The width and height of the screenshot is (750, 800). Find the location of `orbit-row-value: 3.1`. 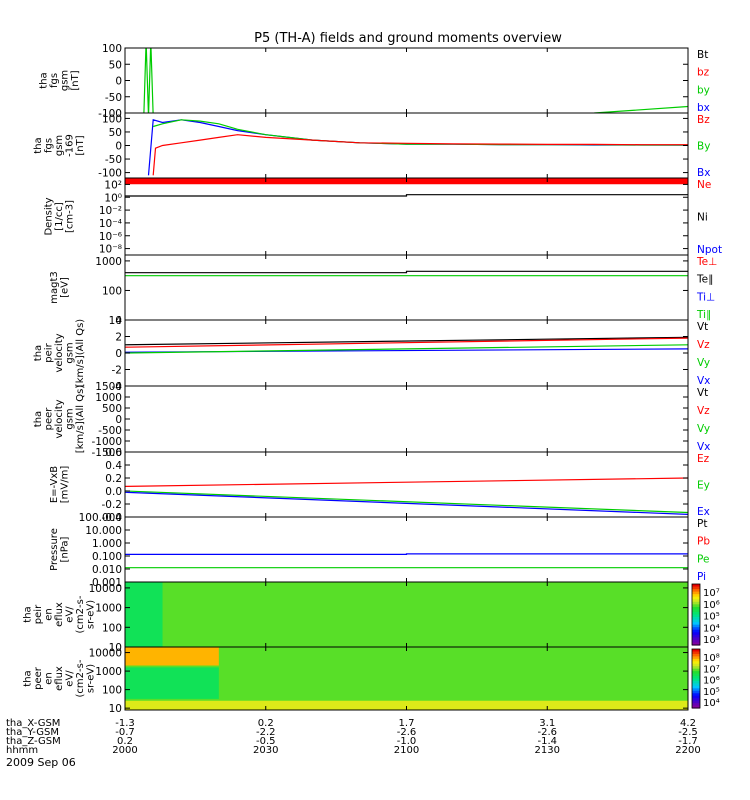

orbit-row-value: 3.1 is located at coordinates (547, 723).